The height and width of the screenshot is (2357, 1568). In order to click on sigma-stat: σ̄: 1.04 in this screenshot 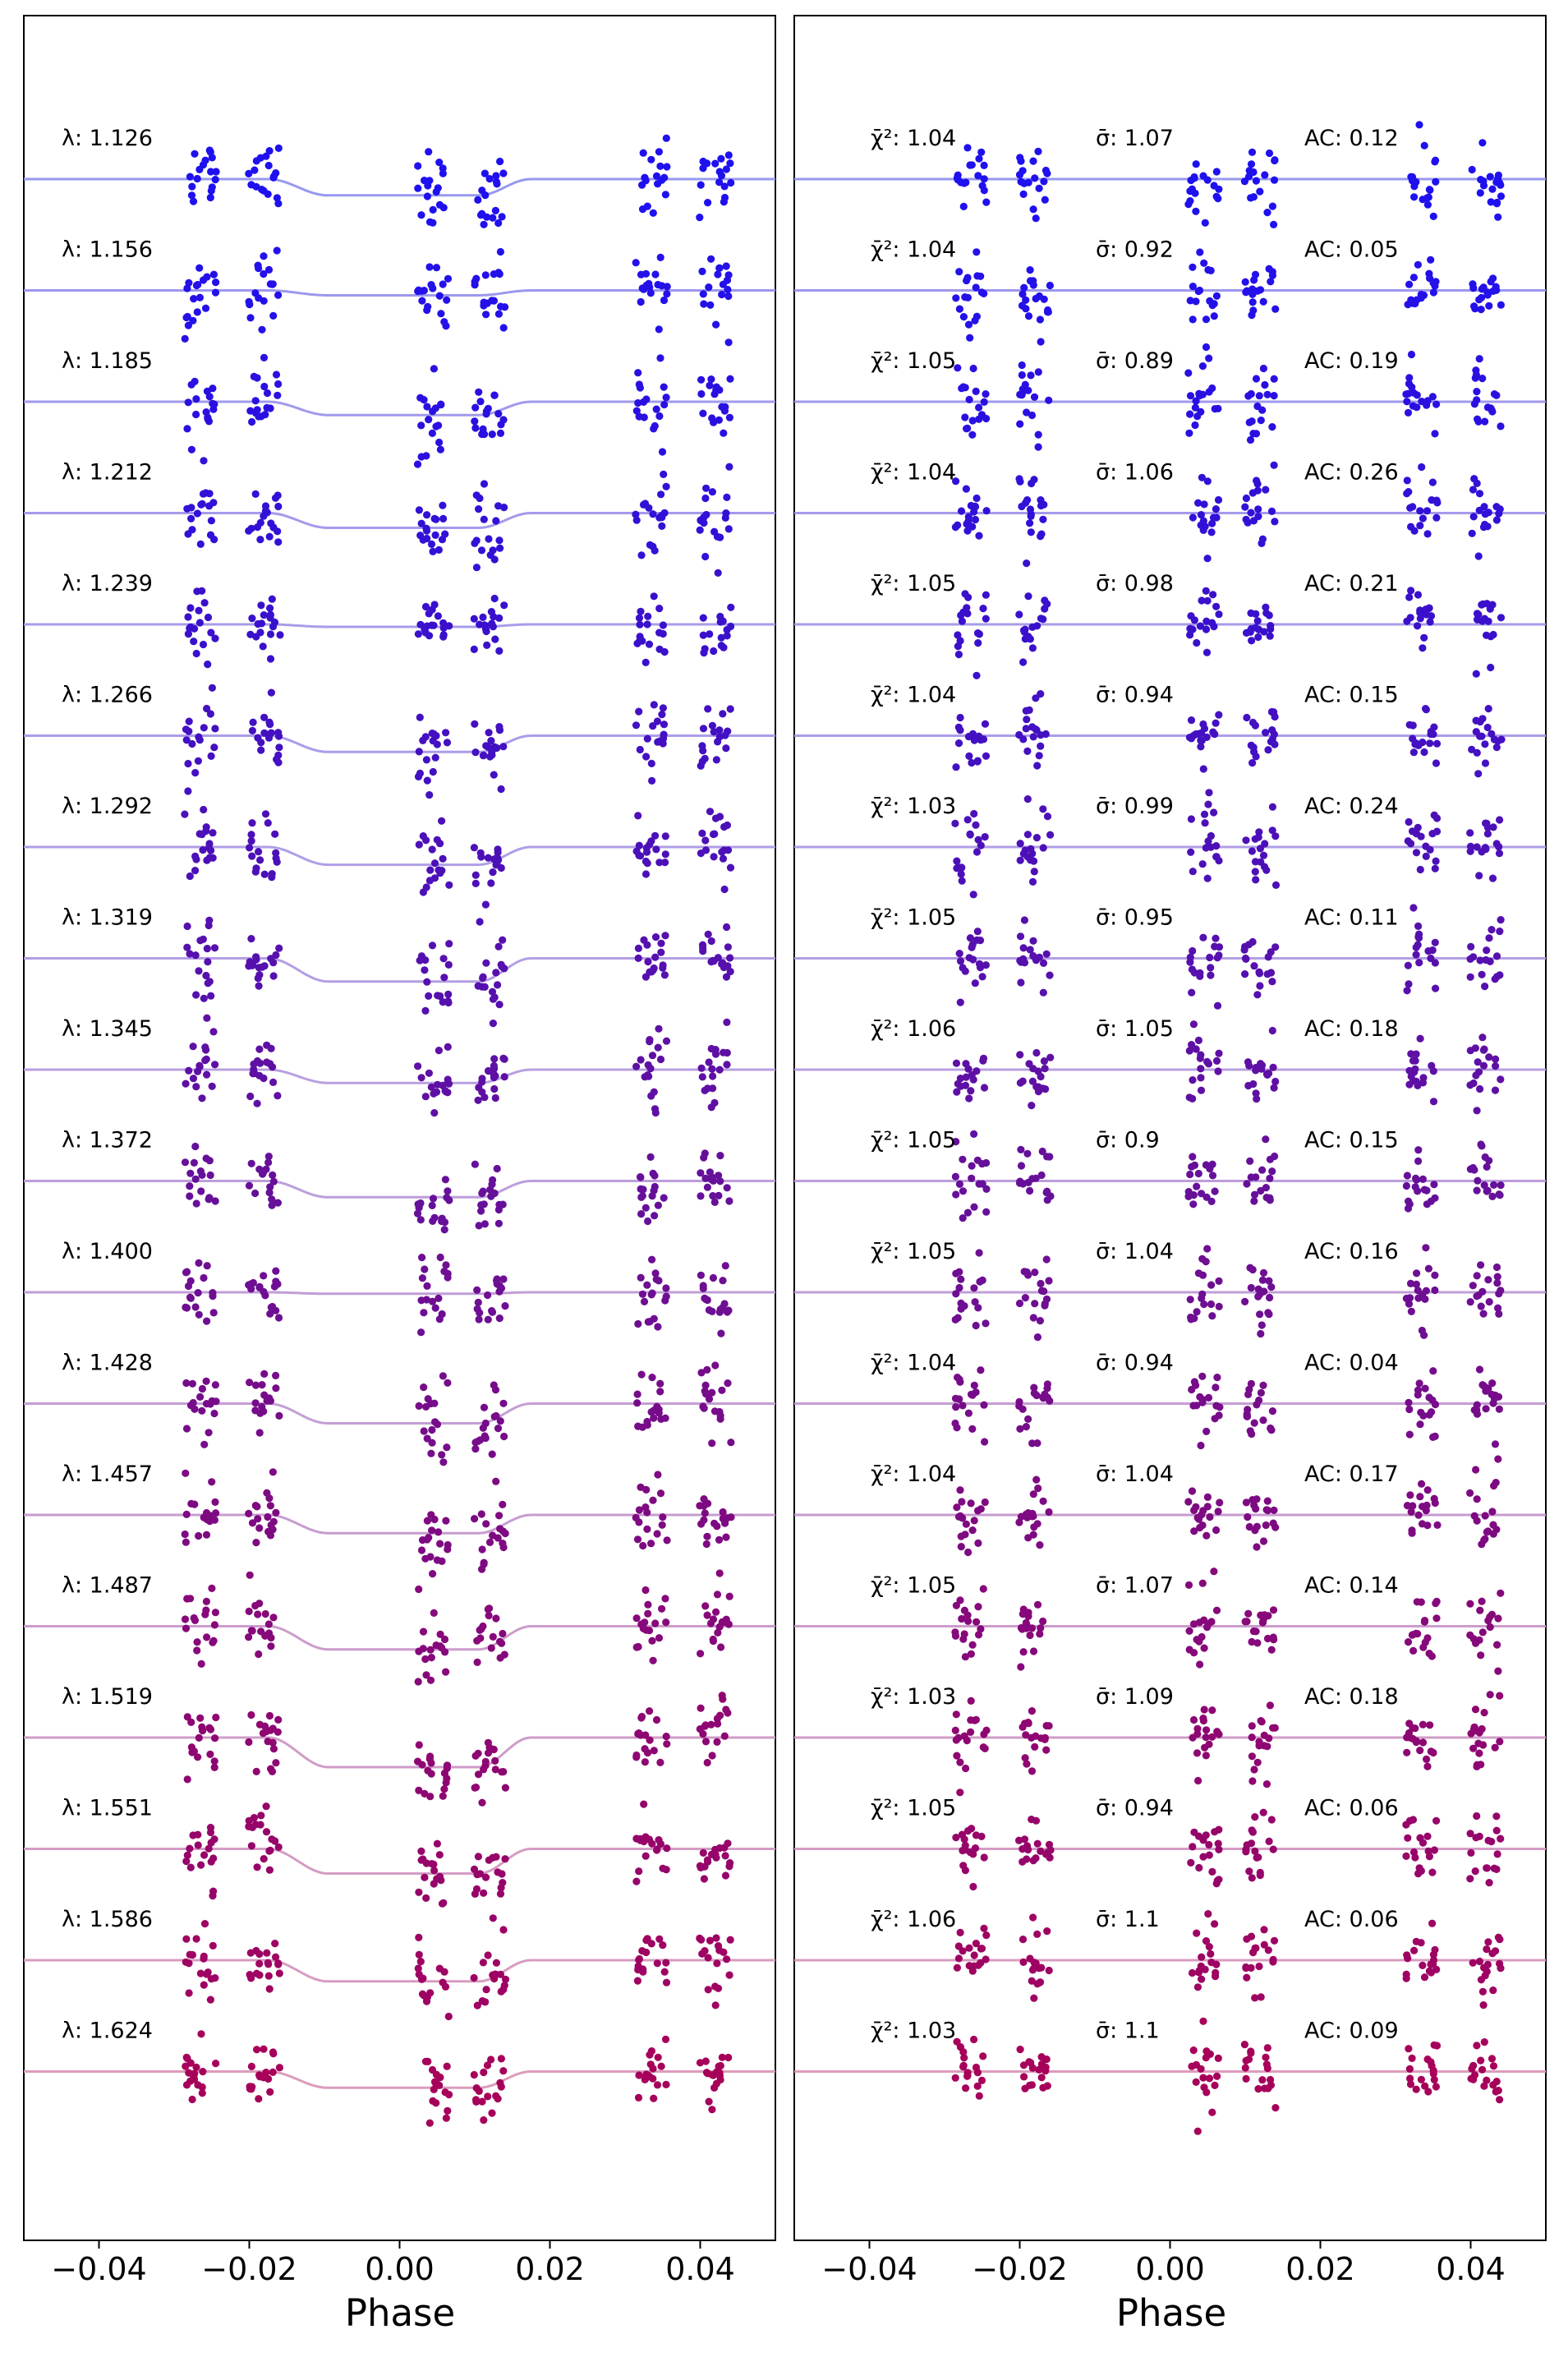, I will do `click(1135, 1251)`.